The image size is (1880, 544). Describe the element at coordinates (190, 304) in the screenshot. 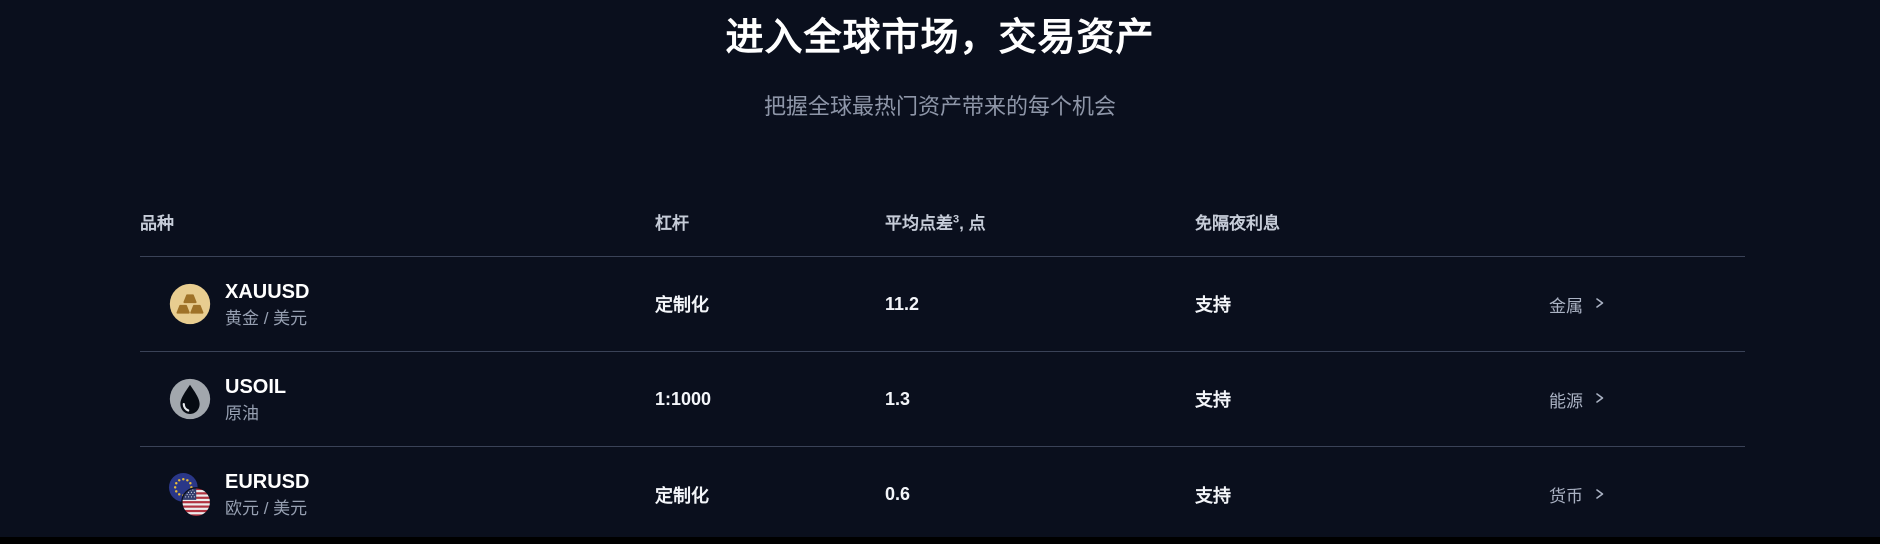

I see `gold-bars-icon` at that location.